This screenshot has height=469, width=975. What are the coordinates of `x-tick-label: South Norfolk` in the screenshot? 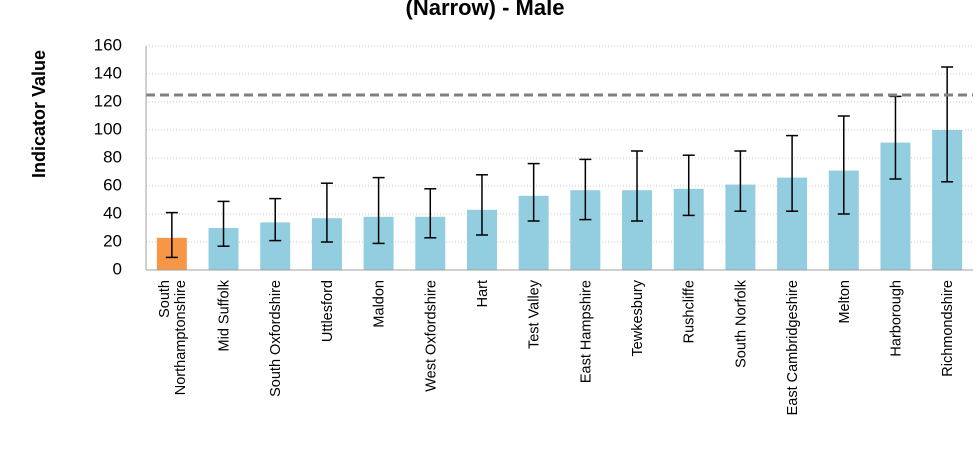 It's located at (741, 323).